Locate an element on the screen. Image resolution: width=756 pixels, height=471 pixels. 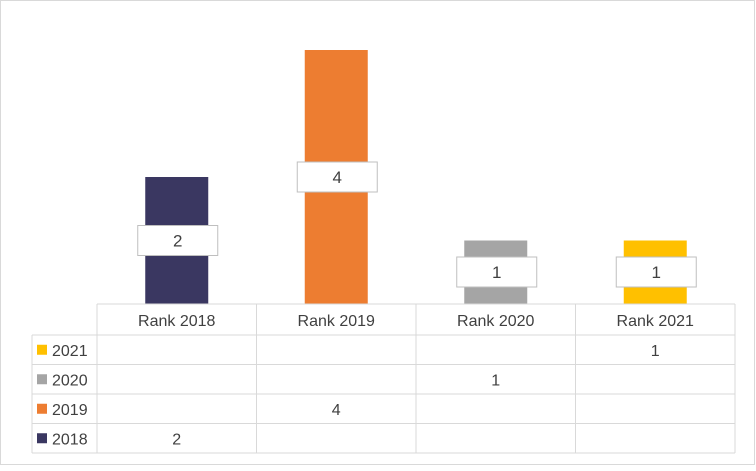
data-label: 2 is located at coordinates (177, 241).